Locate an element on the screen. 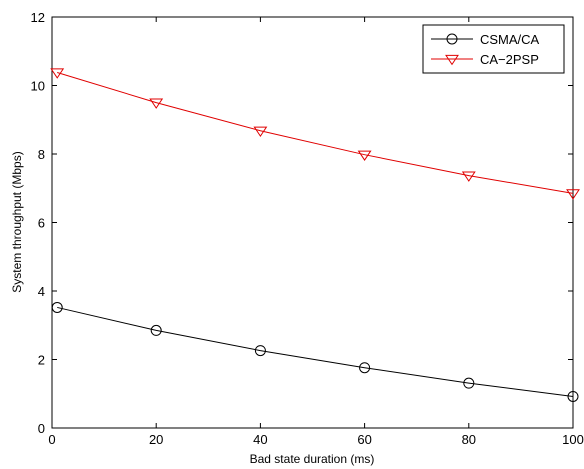  legend-label: CA−2PSP is located at coordinates (509, 59).